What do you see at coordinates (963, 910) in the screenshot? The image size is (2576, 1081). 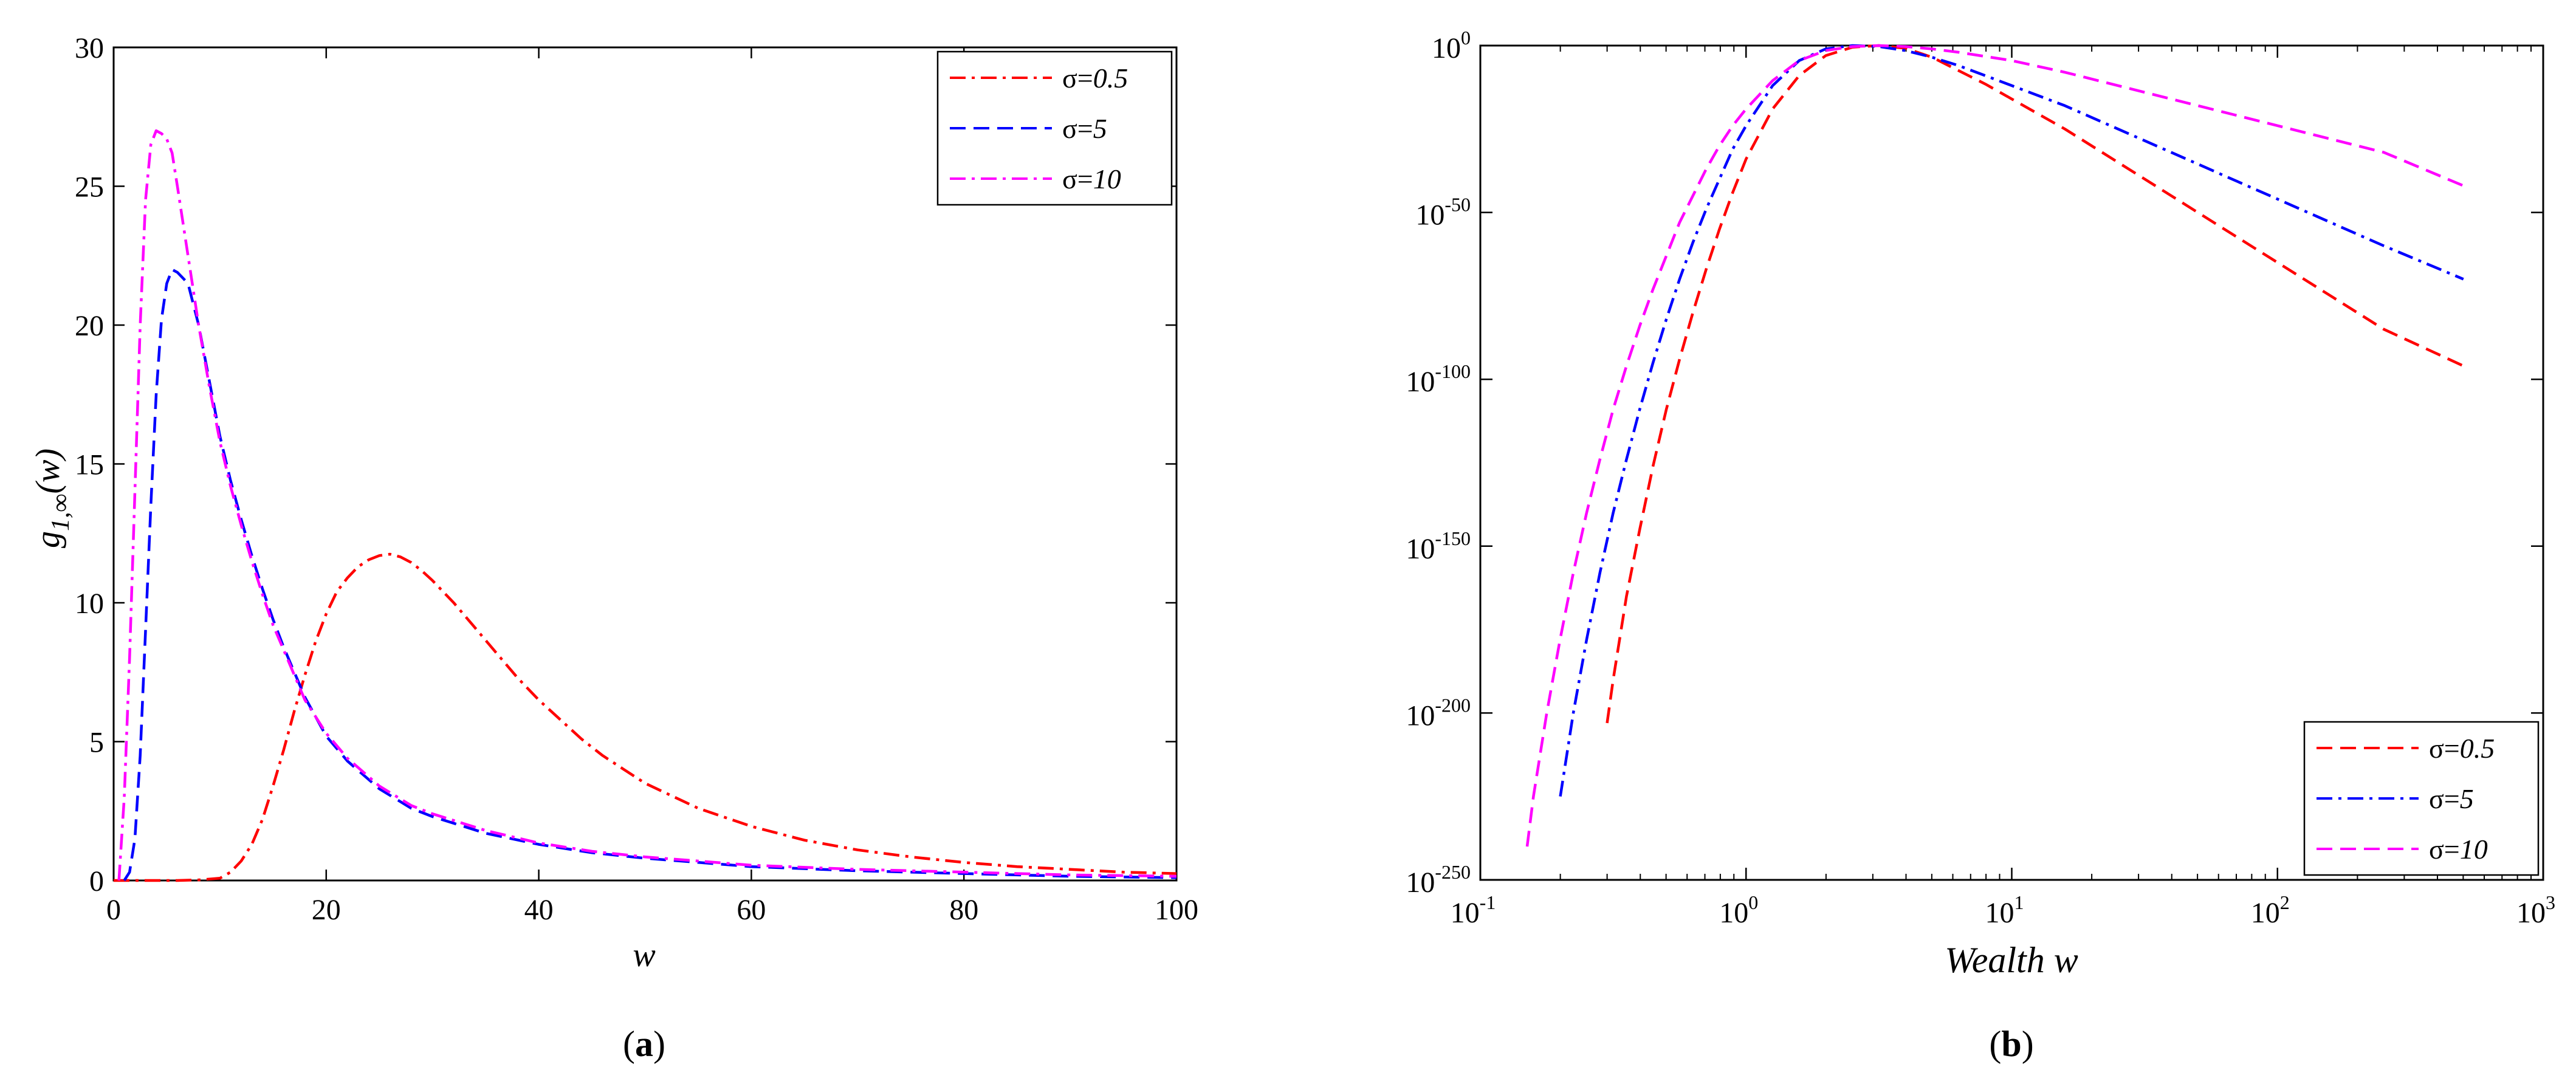 I see `chart-a-xtick-label-4: 80` at bounding box center [963, 910].